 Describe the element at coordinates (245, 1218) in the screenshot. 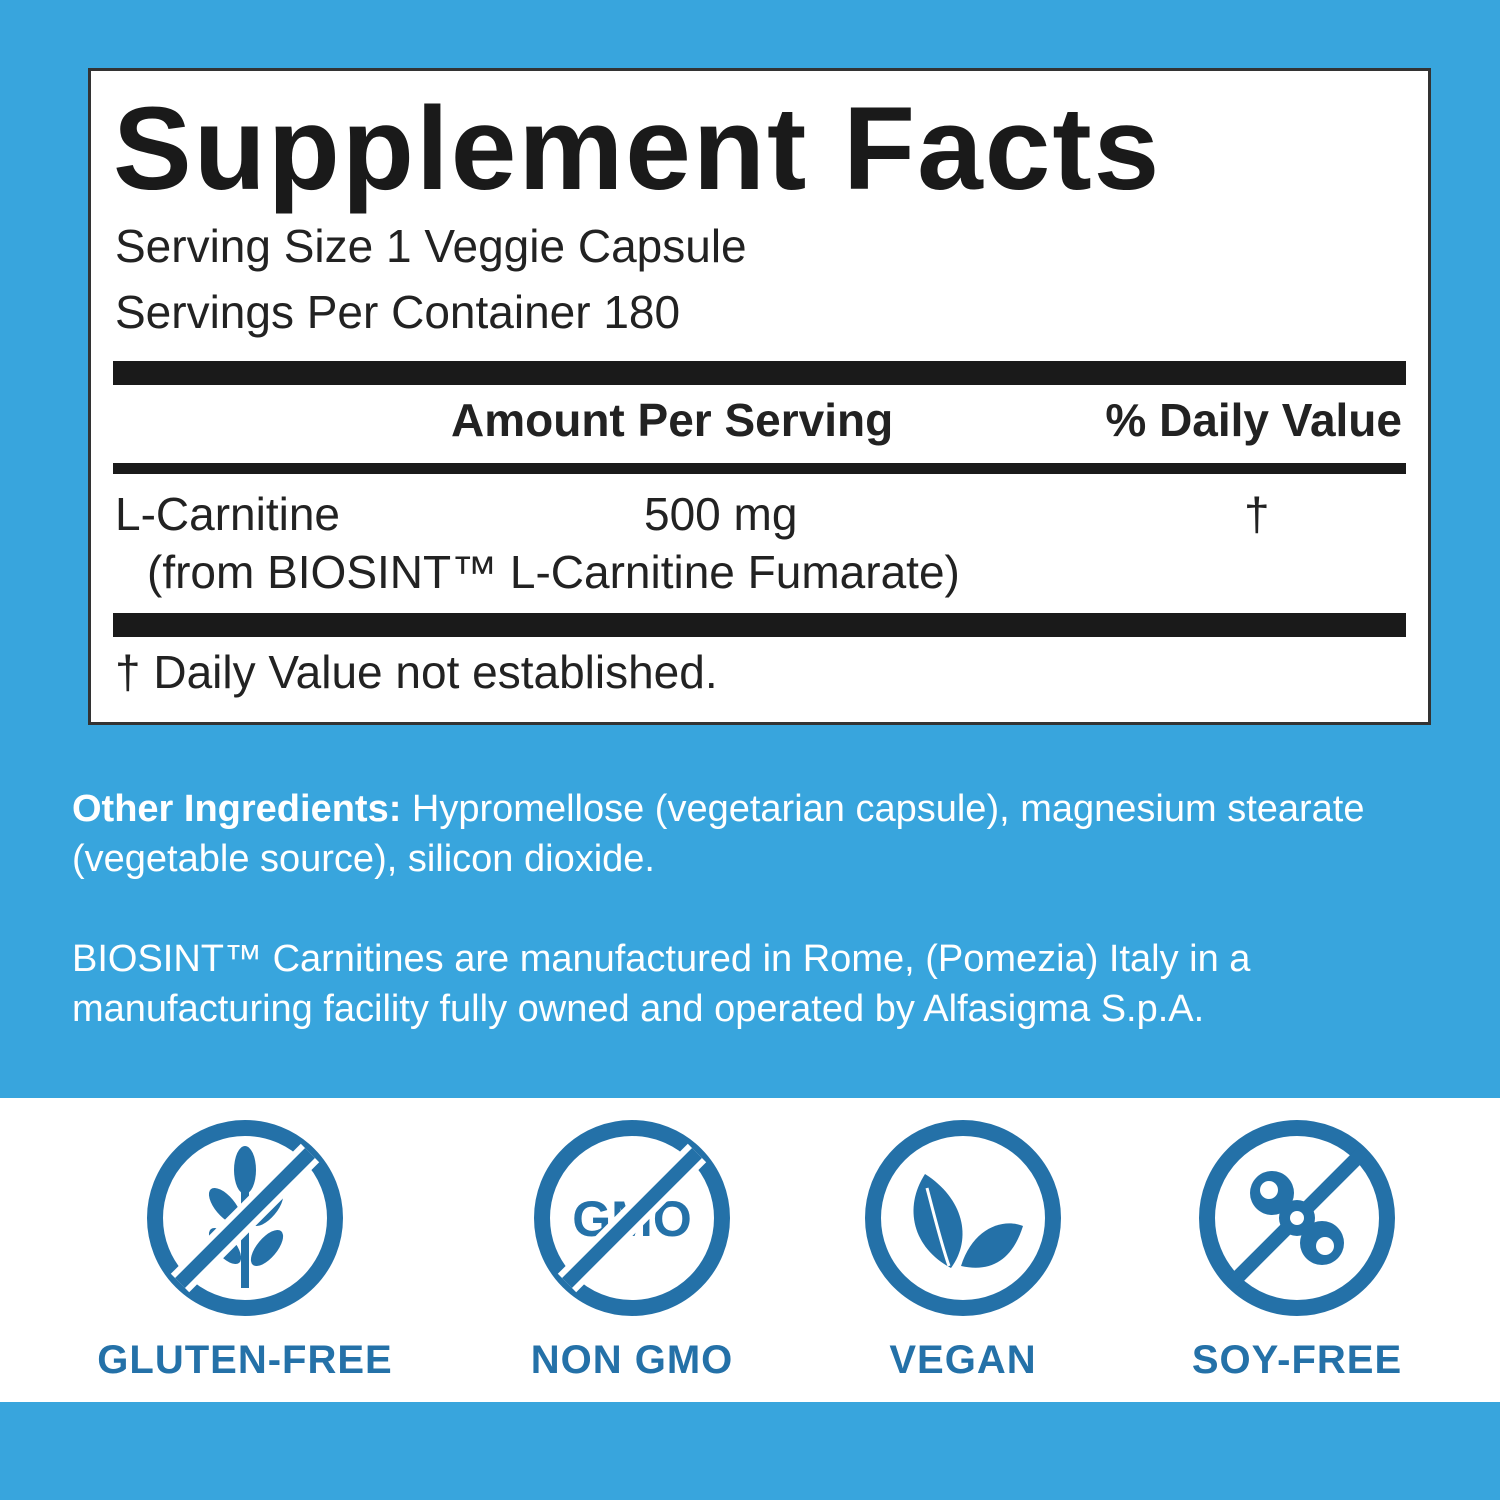

I see `wheat-crossed-icon` at that location.